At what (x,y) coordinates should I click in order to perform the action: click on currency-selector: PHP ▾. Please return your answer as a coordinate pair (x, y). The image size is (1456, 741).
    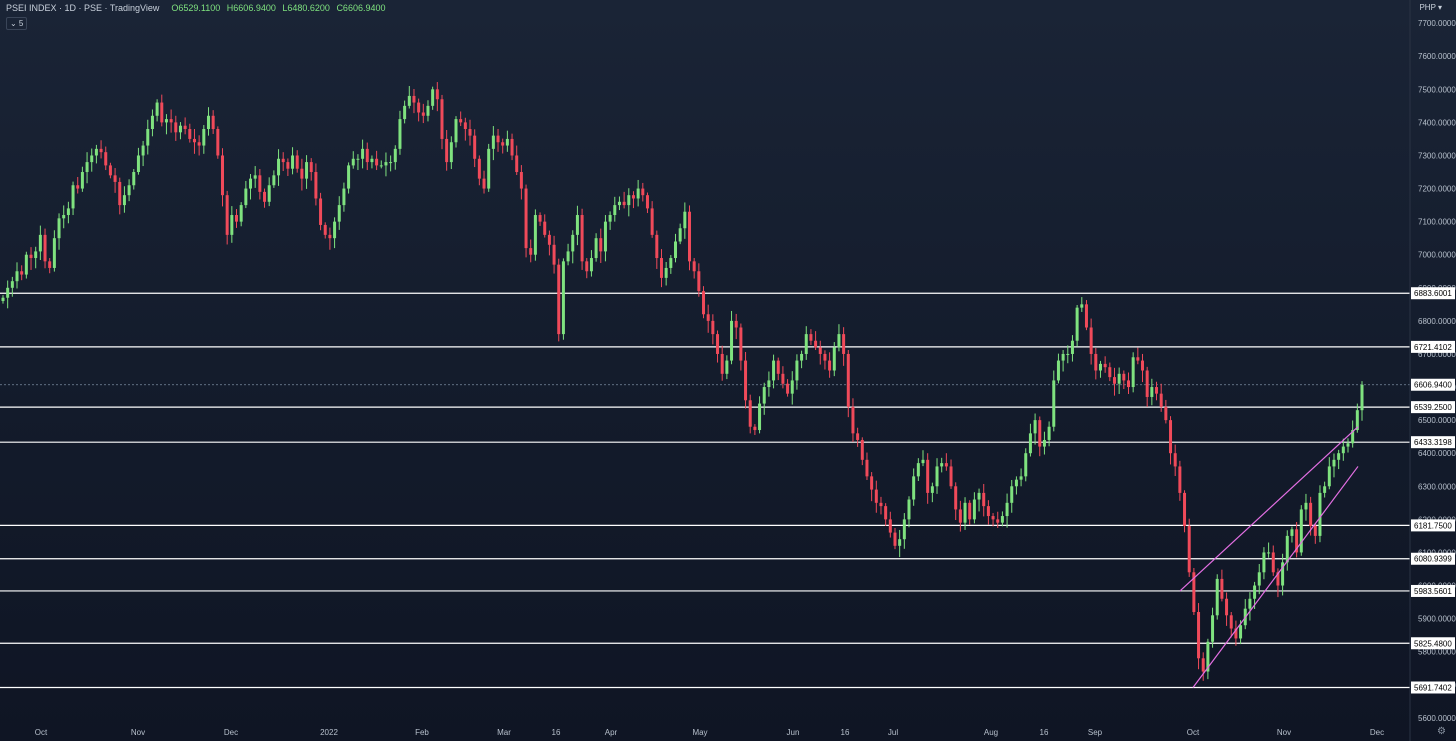
    Looking at the image, I should click on (1430, 7).